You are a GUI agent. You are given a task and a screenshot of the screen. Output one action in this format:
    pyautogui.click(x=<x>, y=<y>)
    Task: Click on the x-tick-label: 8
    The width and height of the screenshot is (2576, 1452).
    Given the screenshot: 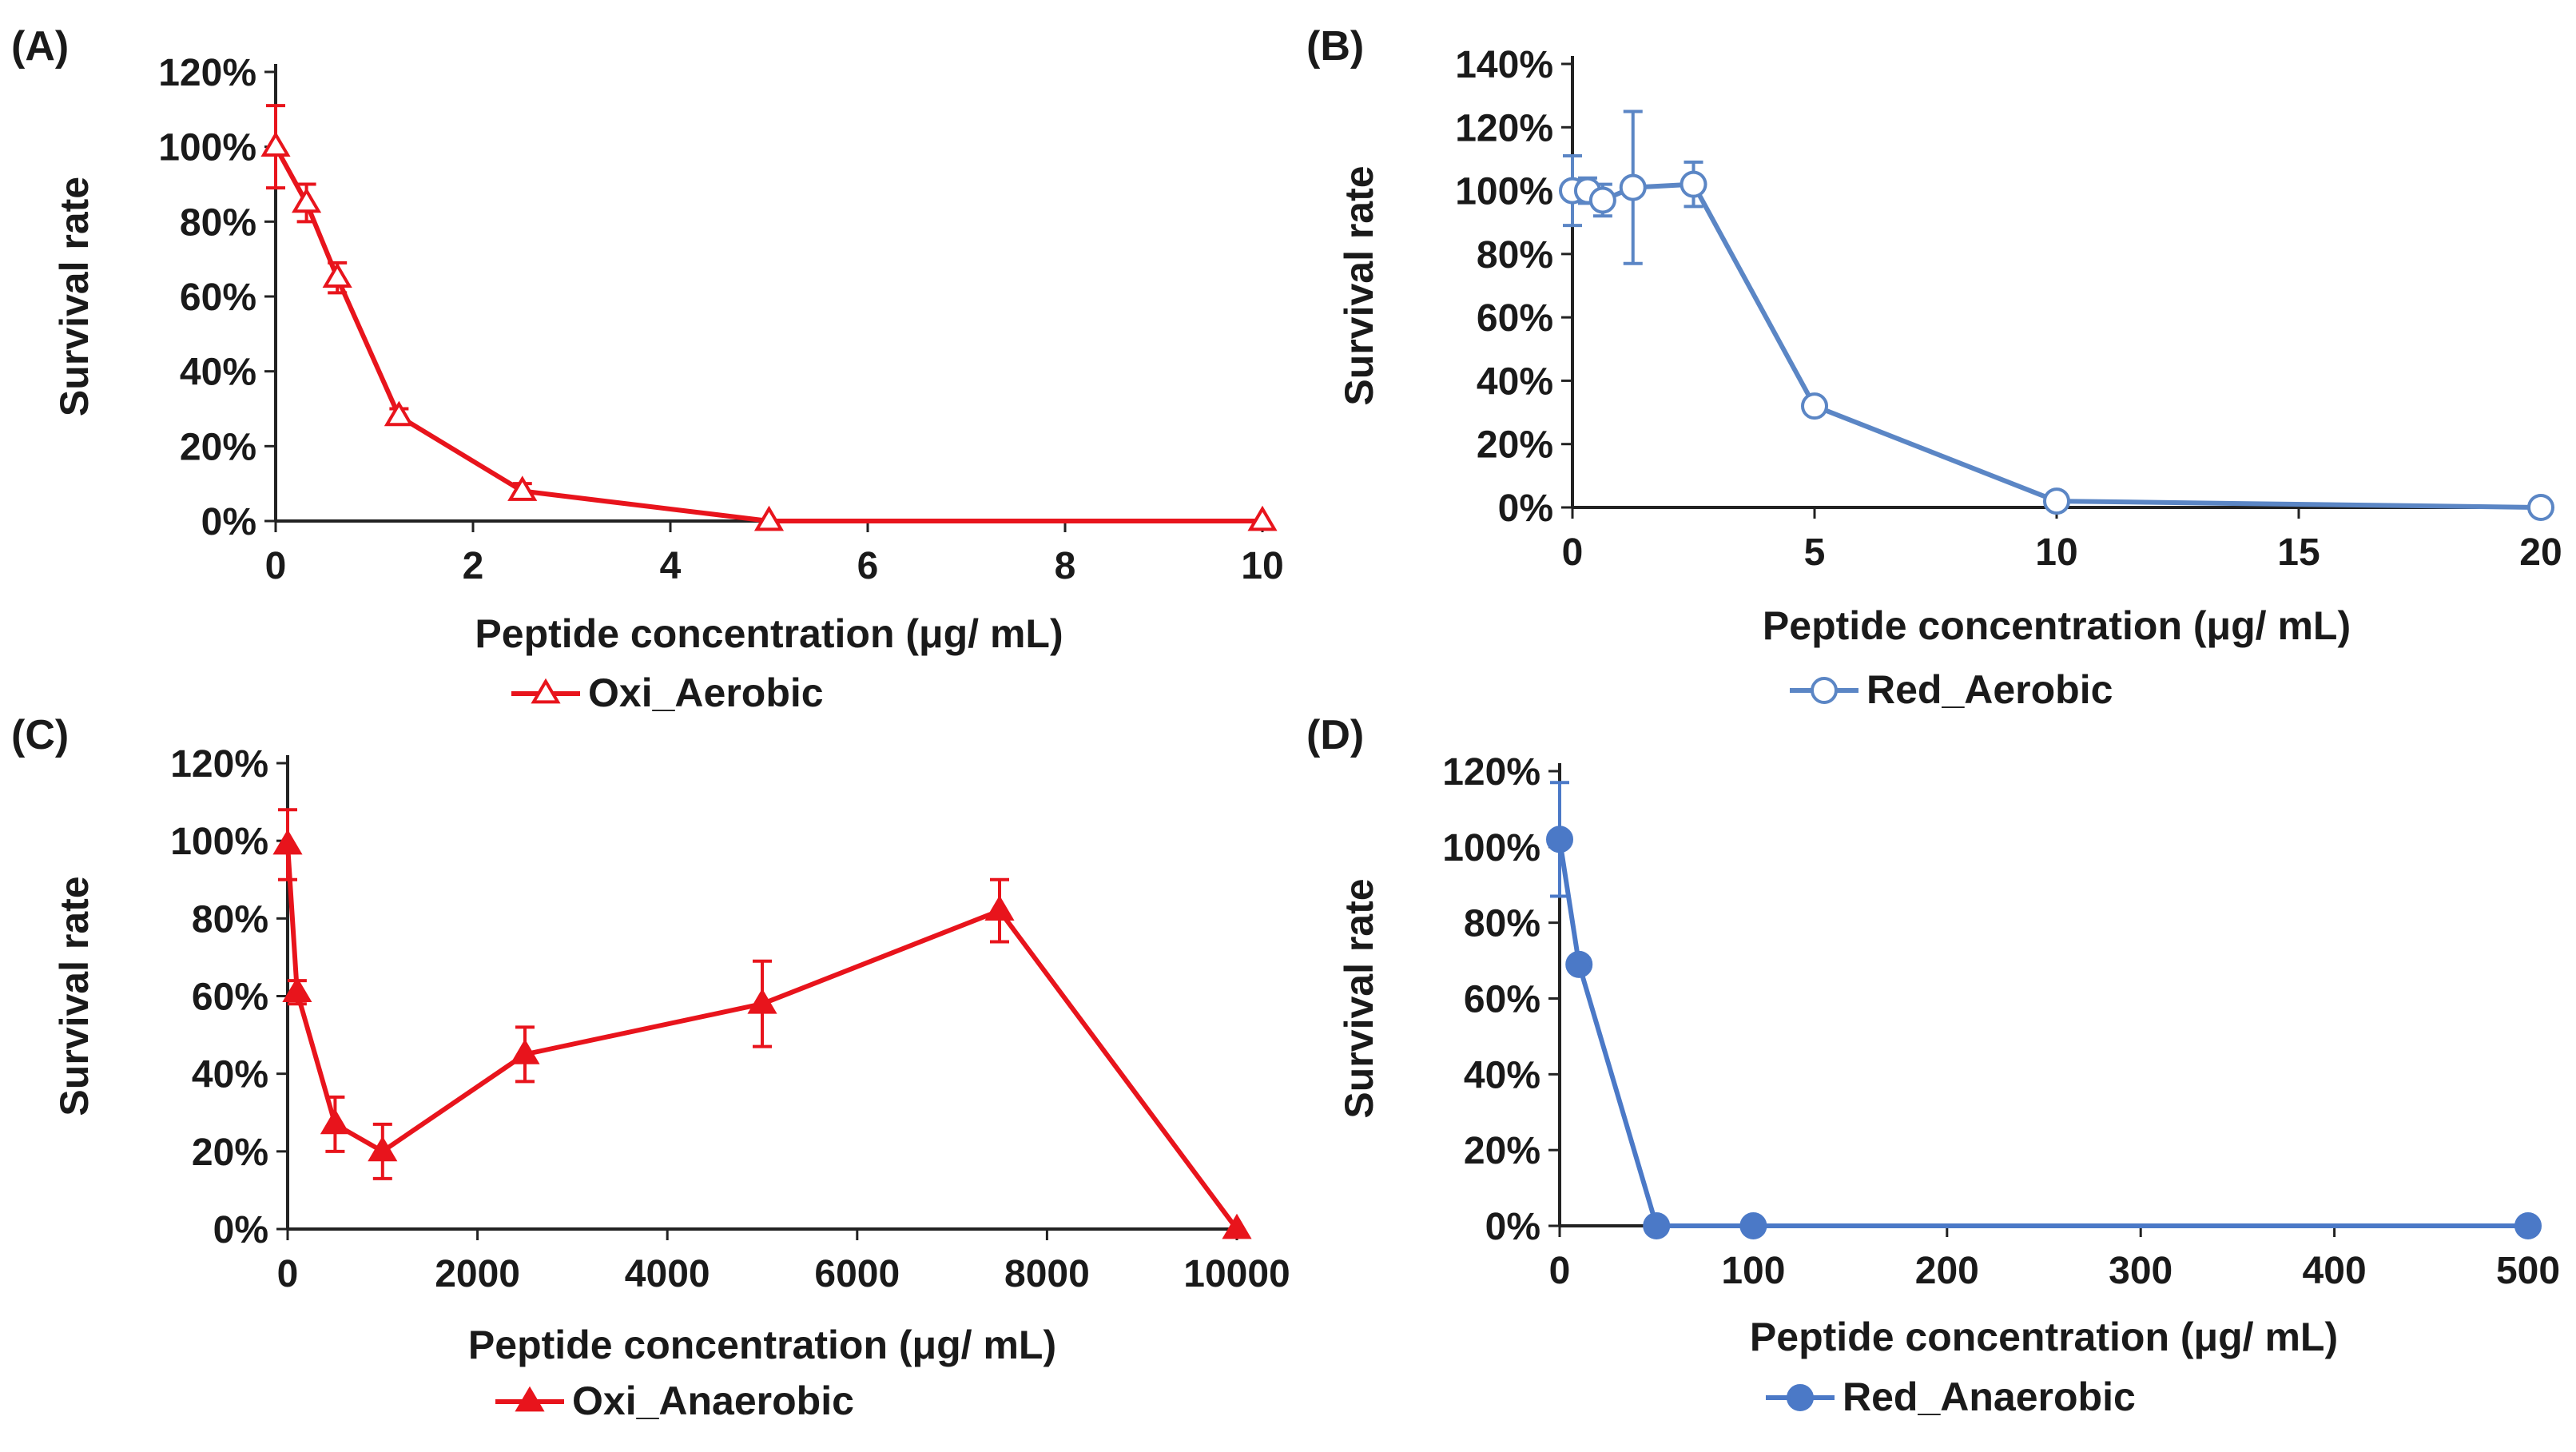 What is the action you would take?
    pyautogui.click(x=1065, y=566)
    